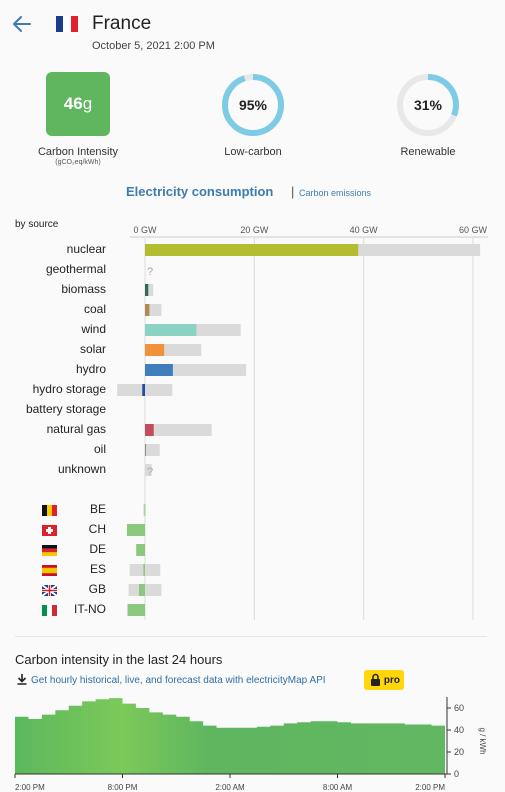 The image size is (505, 792). What do you see at coordinates (200, 191) in the screenshot?
I see `tab-electricity-consumption: Electricity consumption` at bounding box center [200, 191].